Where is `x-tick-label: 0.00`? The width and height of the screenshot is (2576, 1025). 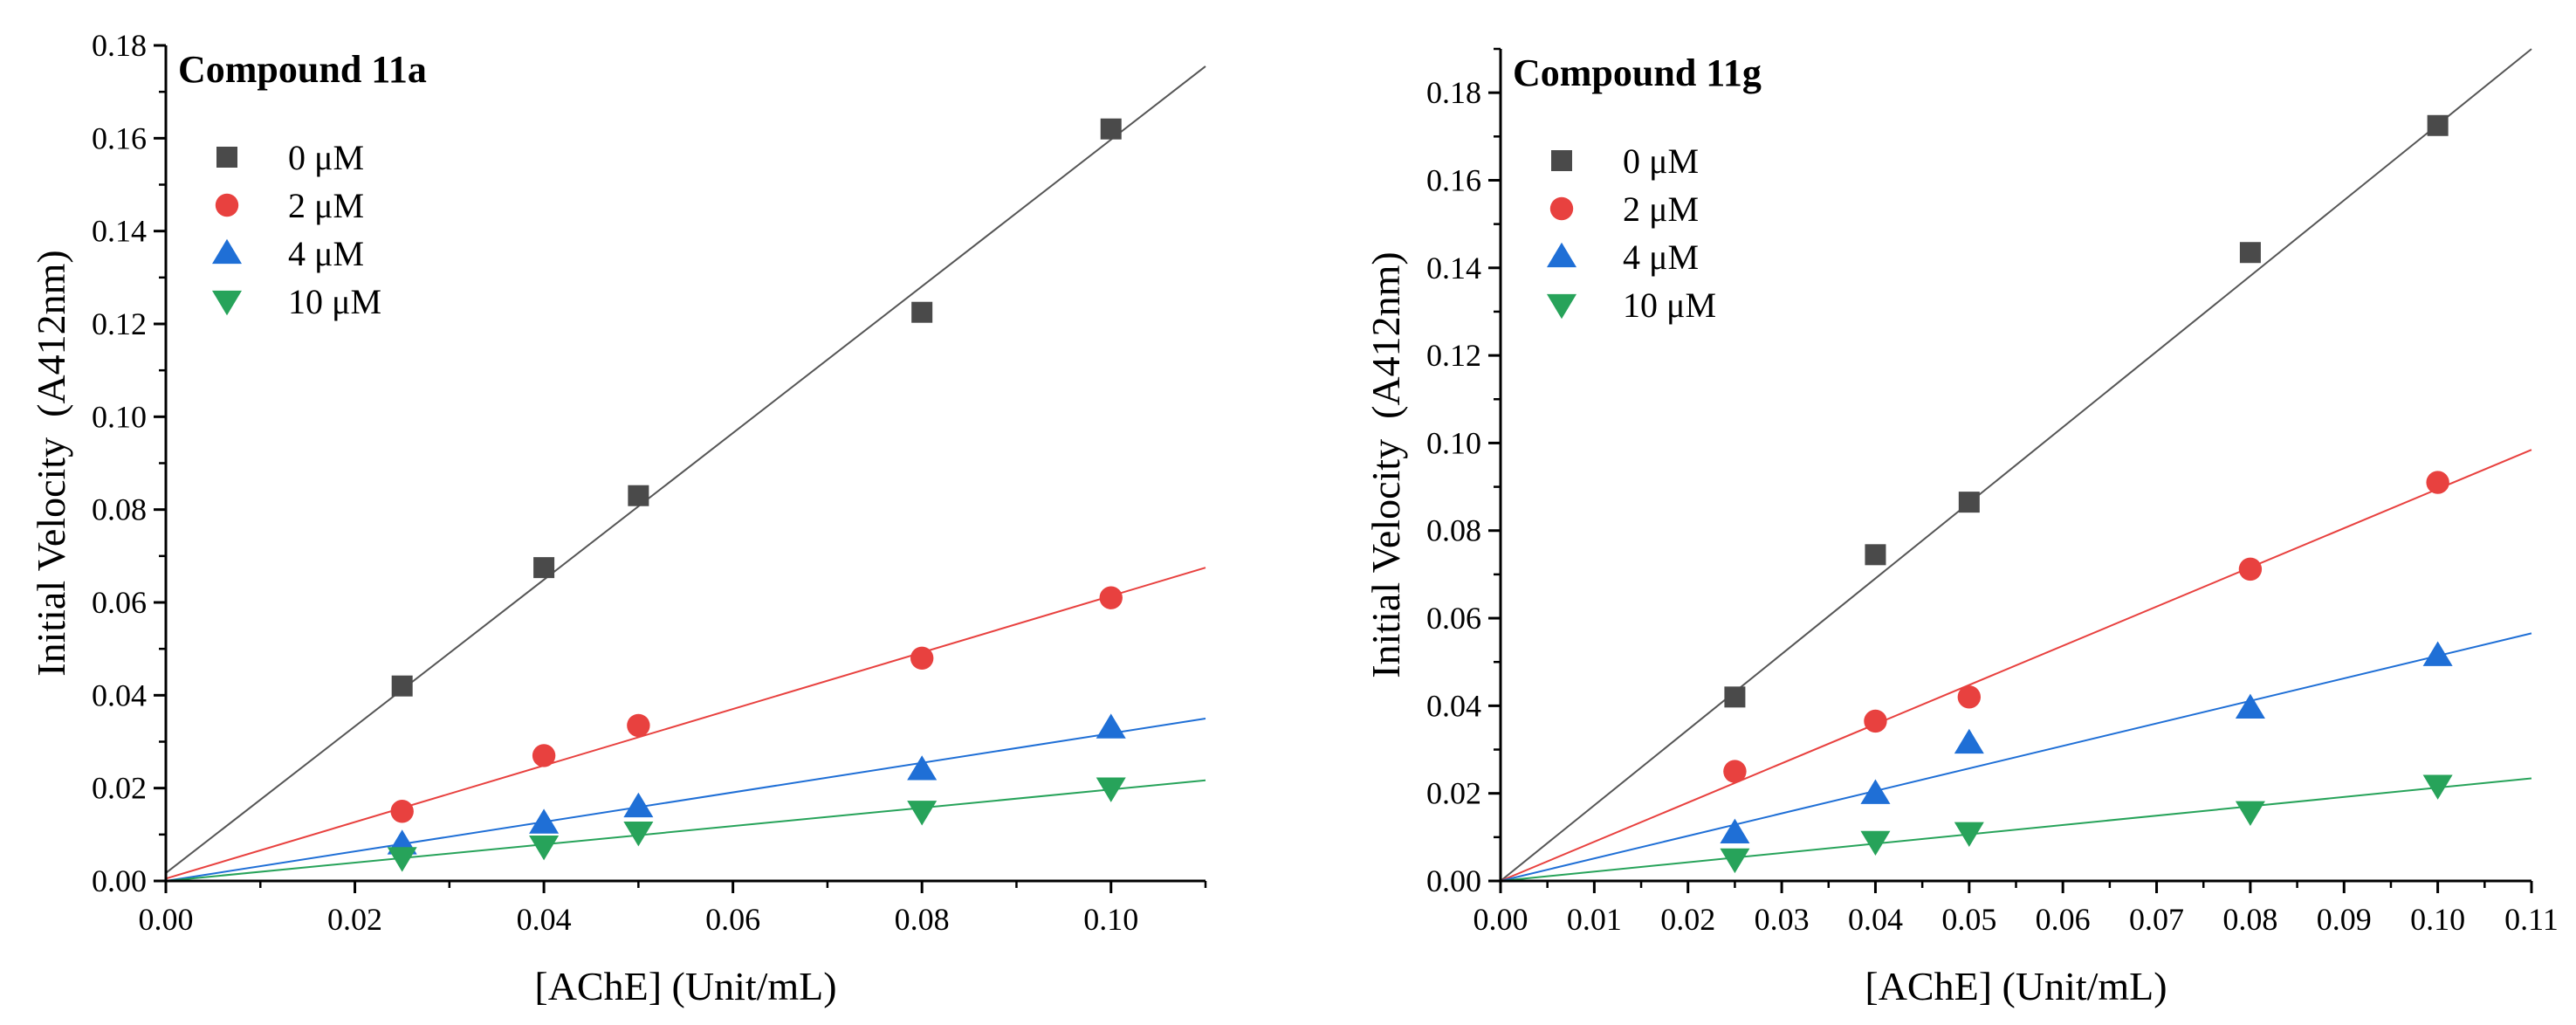 x-tick-label: 0.00 is located at coordinates (1501, 919).